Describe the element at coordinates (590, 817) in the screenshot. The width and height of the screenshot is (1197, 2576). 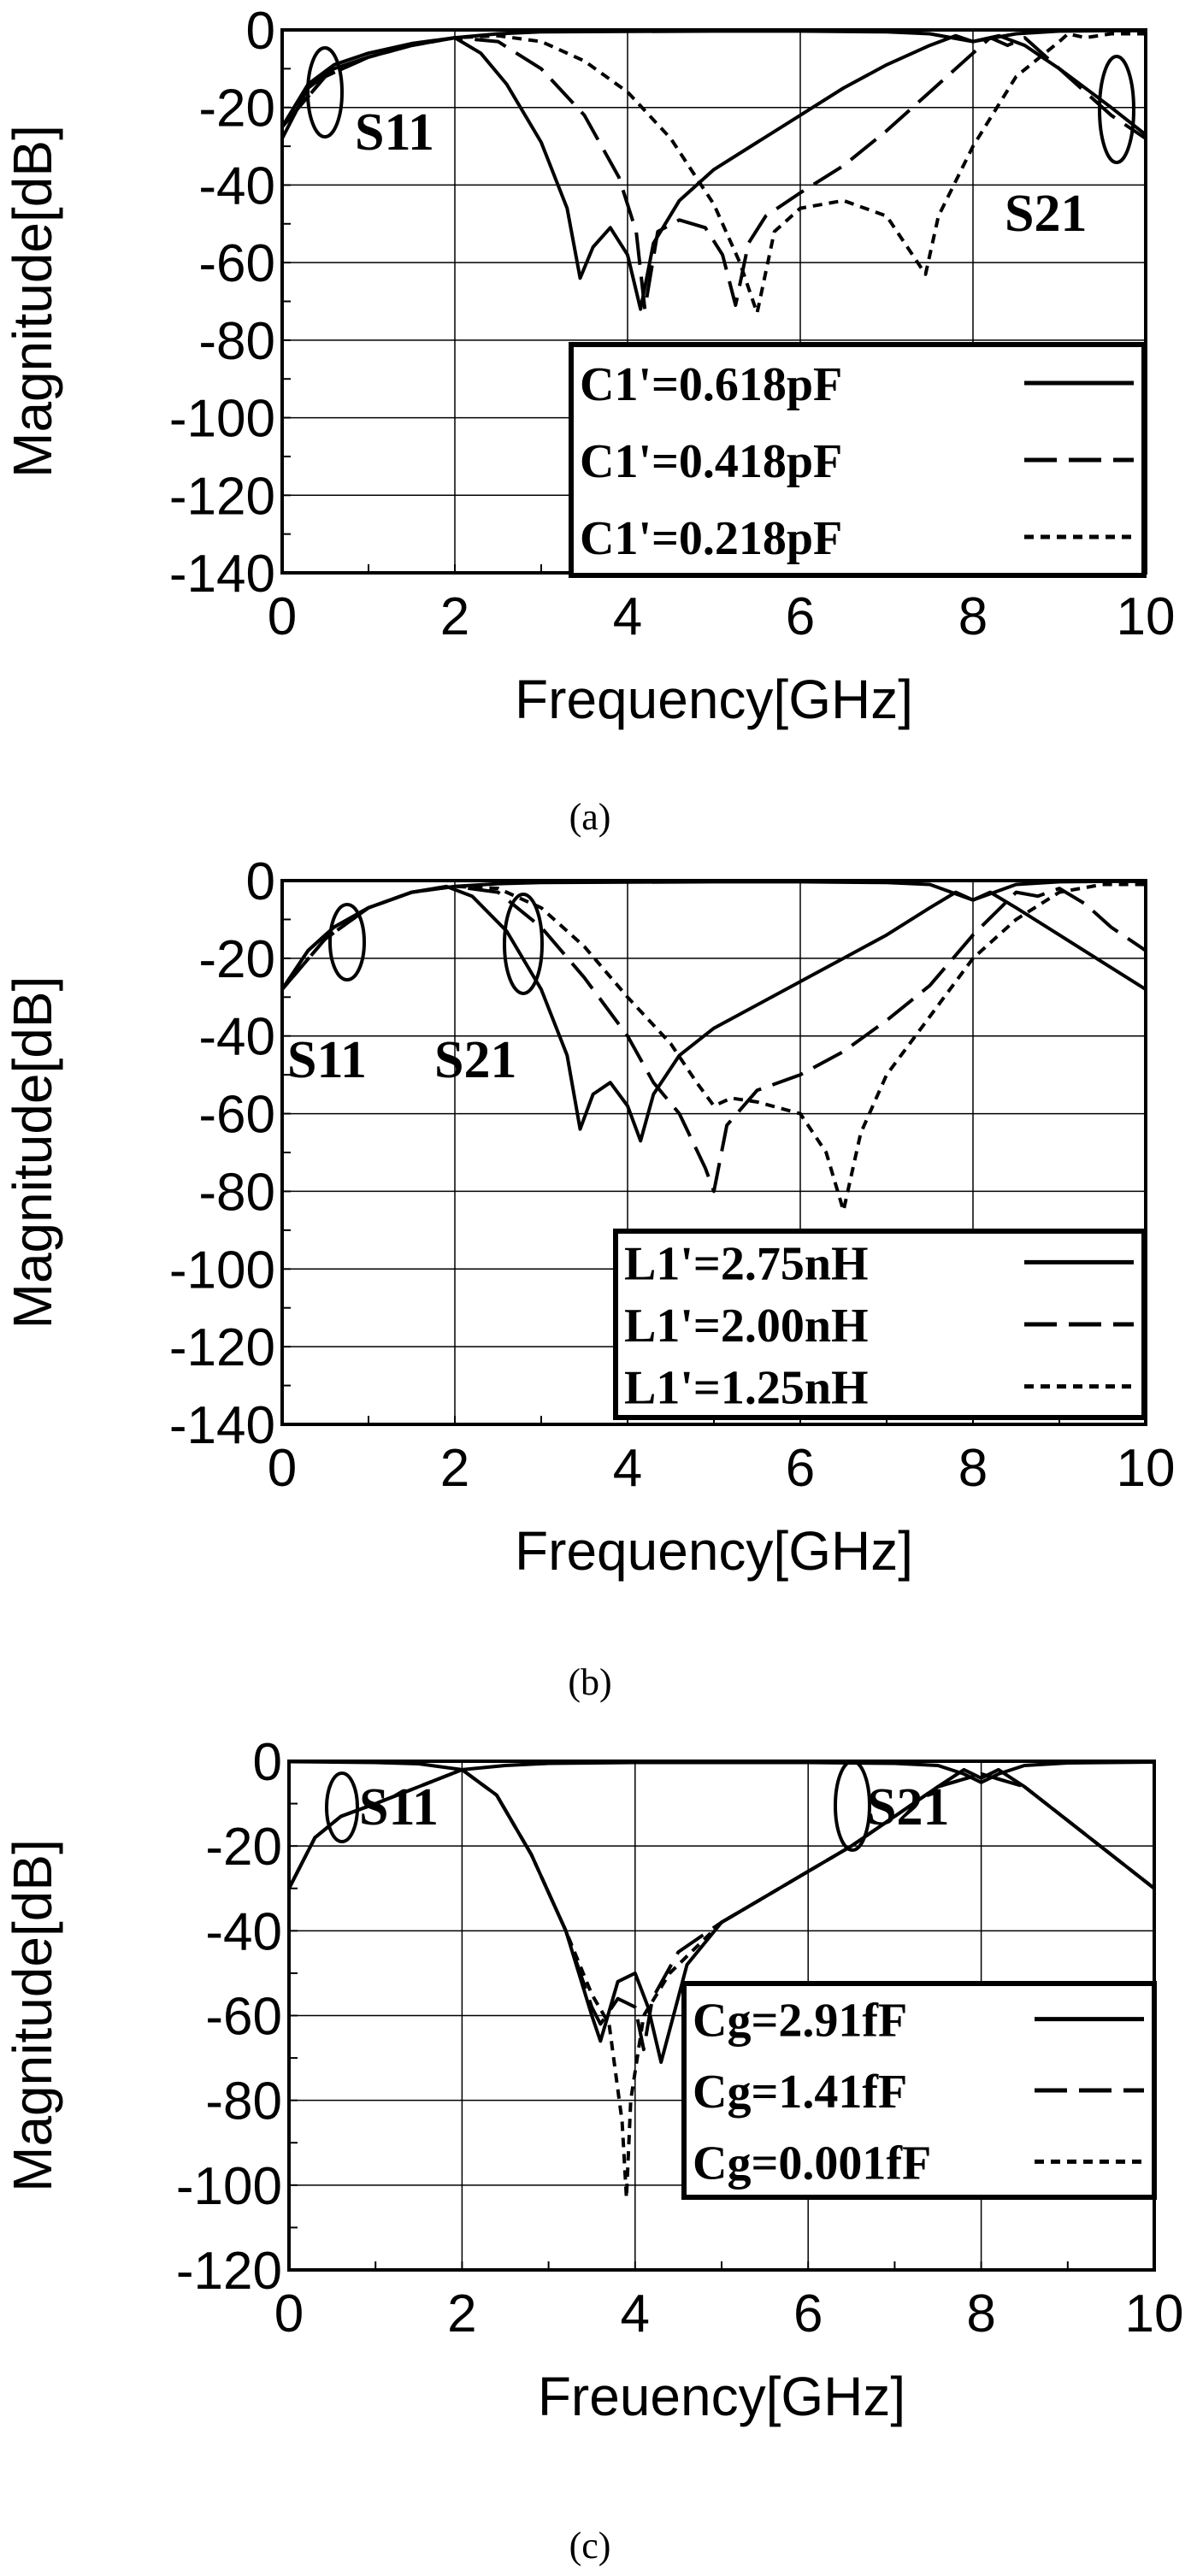
I see `caption-a: (a)` at that location.